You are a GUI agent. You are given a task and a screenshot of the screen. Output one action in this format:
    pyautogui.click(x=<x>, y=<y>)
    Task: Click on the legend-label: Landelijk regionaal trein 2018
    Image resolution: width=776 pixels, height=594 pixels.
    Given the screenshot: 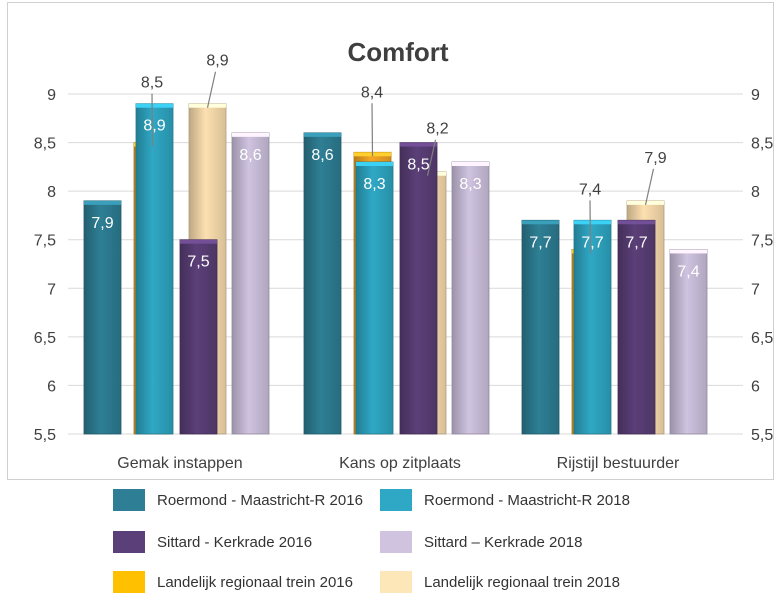 What is the action you would take?
    pyautogui.click(x=522, y=582)
    